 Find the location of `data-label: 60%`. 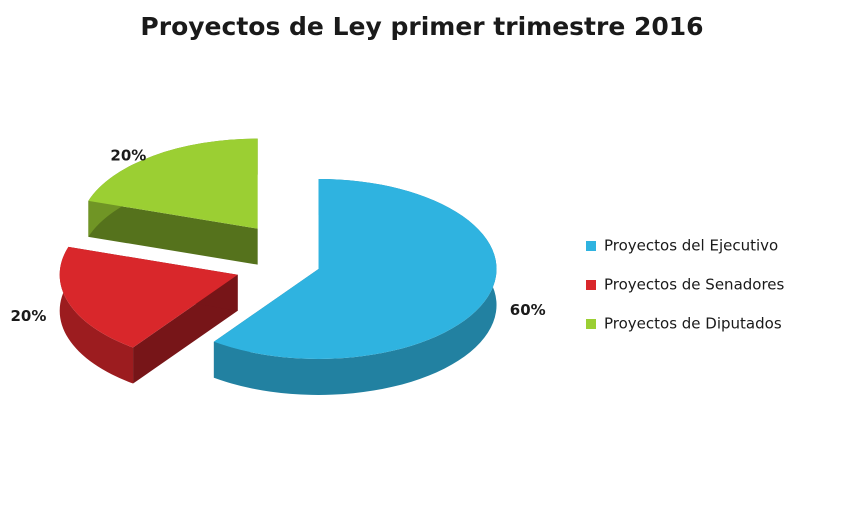

data-label: 60% is located at coordinates (528, 310).